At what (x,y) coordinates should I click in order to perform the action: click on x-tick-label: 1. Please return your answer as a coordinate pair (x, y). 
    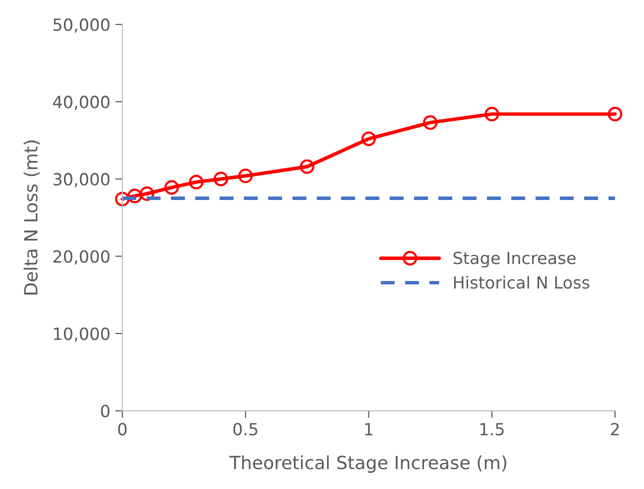
    Looking at the image, I should click on (368, 429).